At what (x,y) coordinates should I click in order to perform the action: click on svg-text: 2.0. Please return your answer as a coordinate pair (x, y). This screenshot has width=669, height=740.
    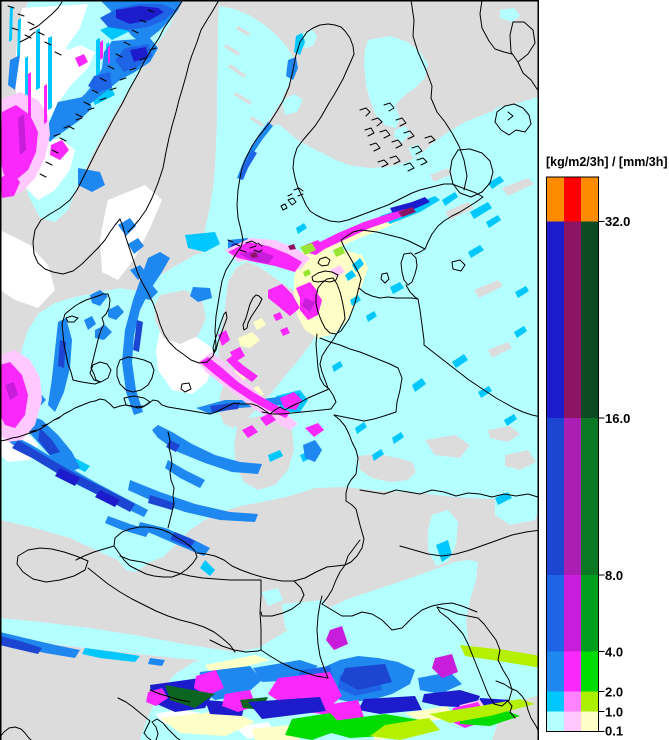
    Looking at the image, I should click on (614, 692).